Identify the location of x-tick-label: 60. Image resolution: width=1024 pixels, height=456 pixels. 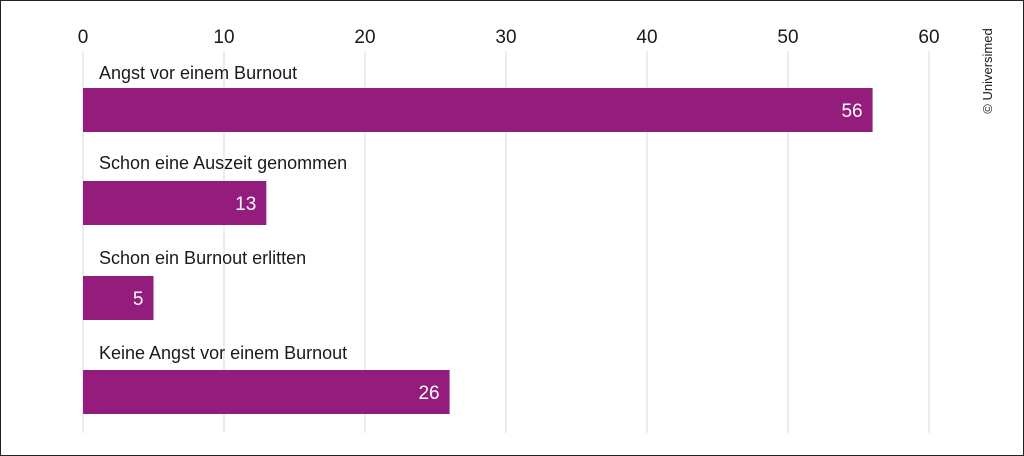
(928, 37).